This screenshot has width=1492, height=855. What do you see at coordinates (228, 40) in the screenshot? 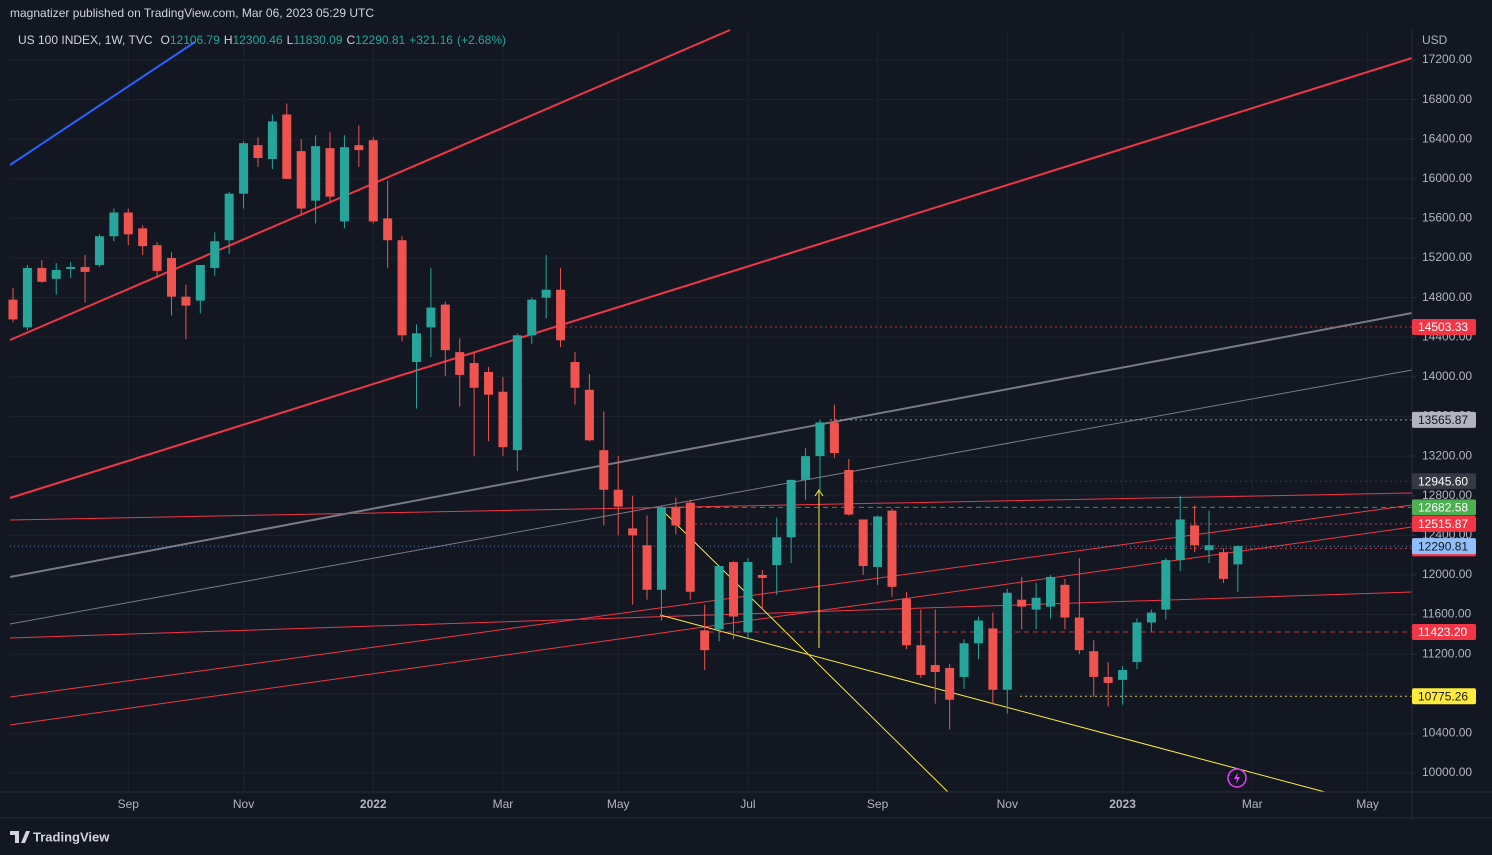
I see `legend-key: H` at bounding box center [228, 40].